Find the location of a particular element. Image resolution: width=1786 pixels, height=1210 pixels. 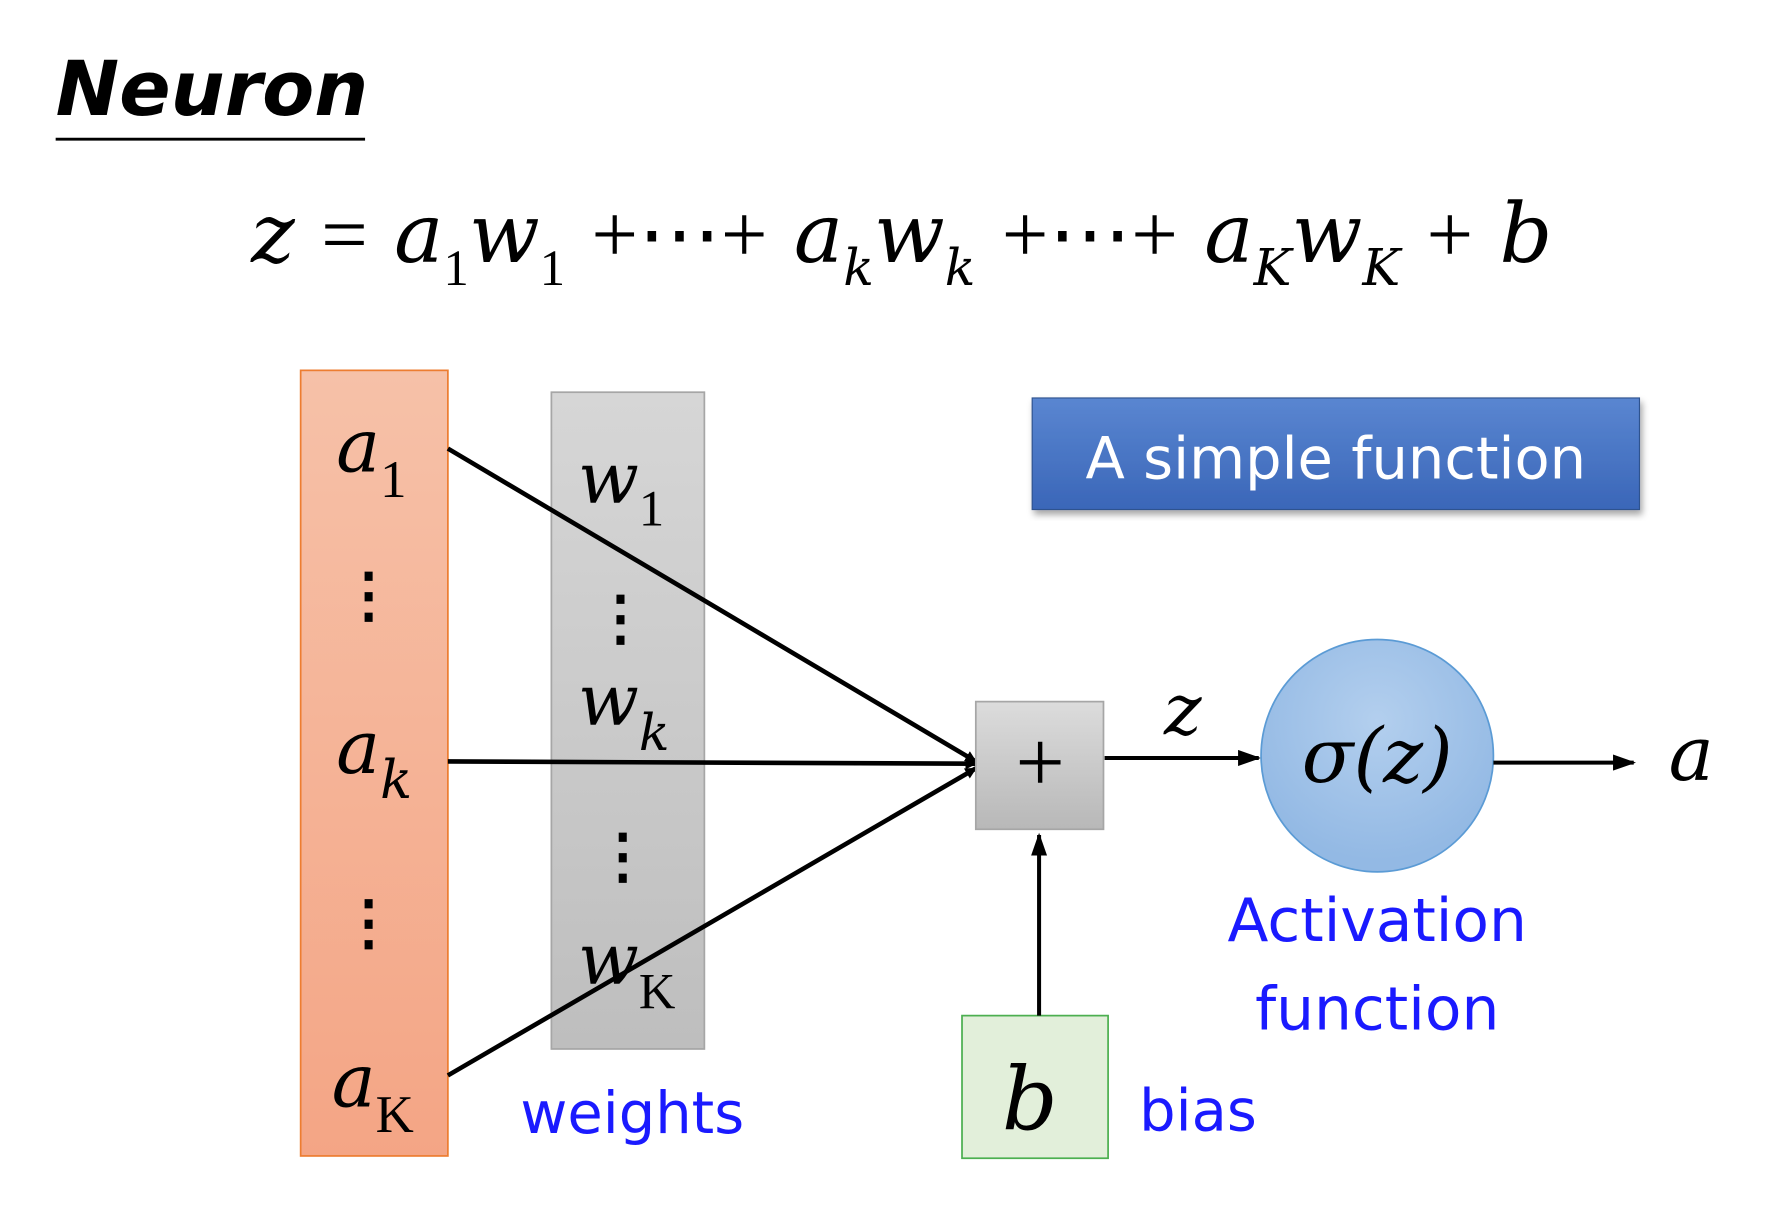

callout-box is located at coordinates (1336, 454).